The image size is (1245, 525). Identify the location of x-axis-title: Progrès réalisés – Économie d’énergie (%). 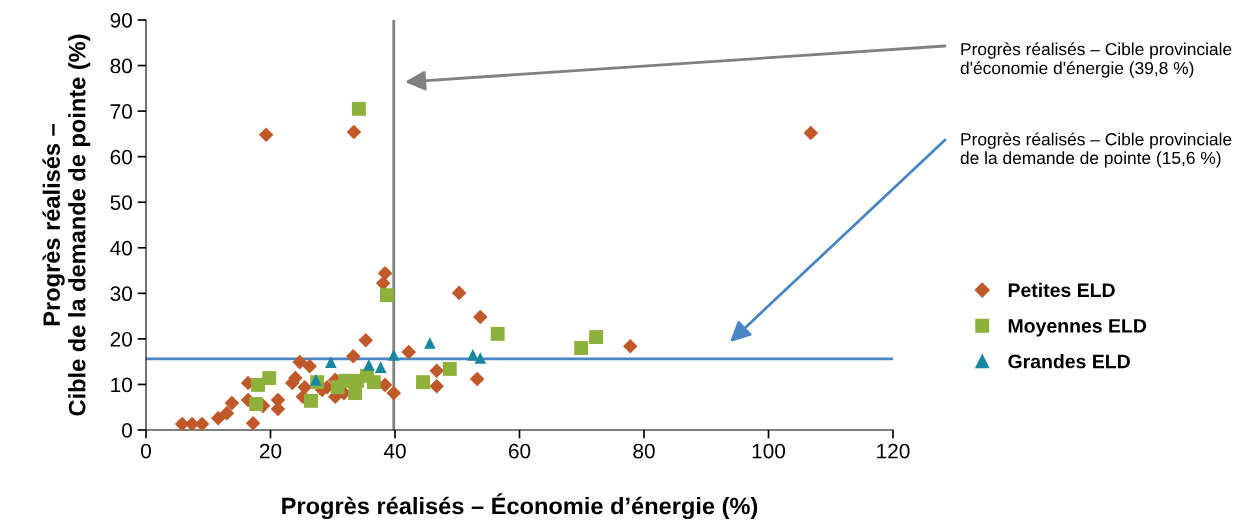
(520, 506).